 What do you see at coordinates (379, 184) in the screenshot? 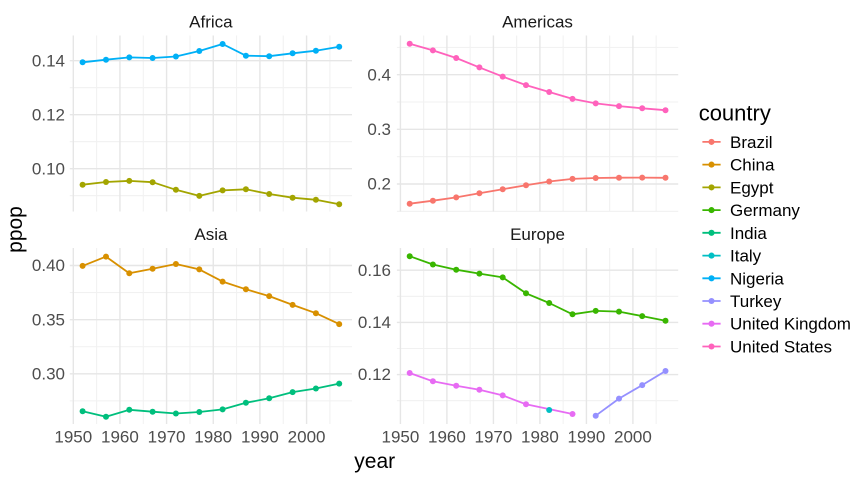
I see `svg-text: 0.2` at bounding box center [379, 184].